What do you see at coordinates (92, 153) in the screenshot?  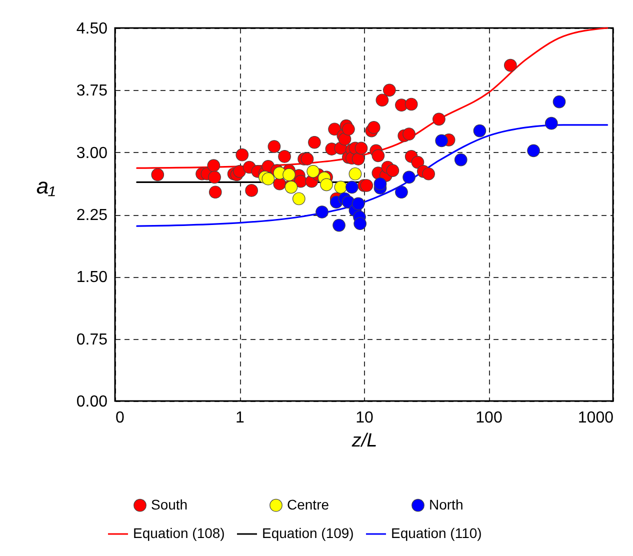 I see `y-tick-label: 3.00` at bounding box center [92, 153].